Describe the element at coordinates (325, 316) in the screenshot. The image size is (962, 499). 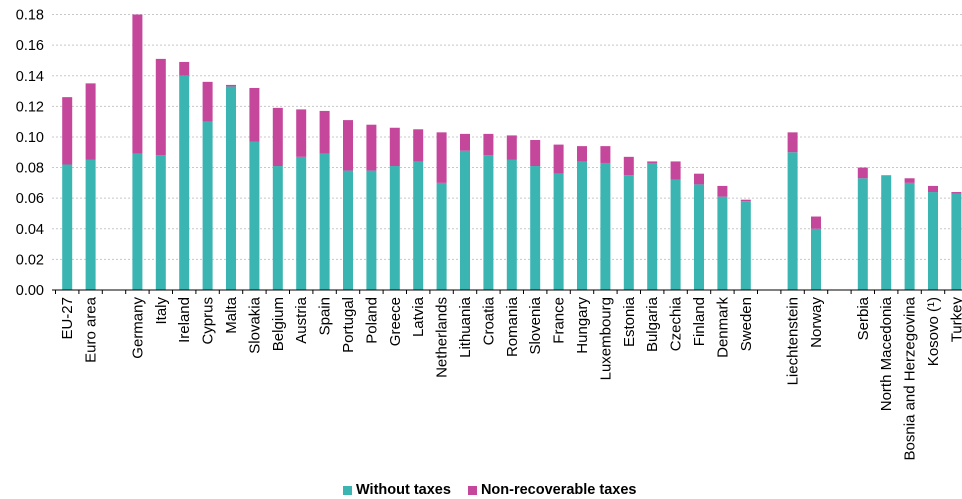
I see `x-tick-label: Spain` at that location.